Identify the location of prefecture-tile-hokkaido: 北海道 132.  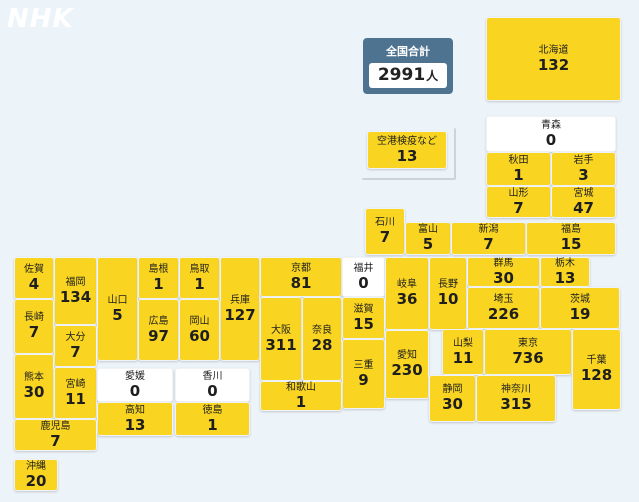
(553, 59).